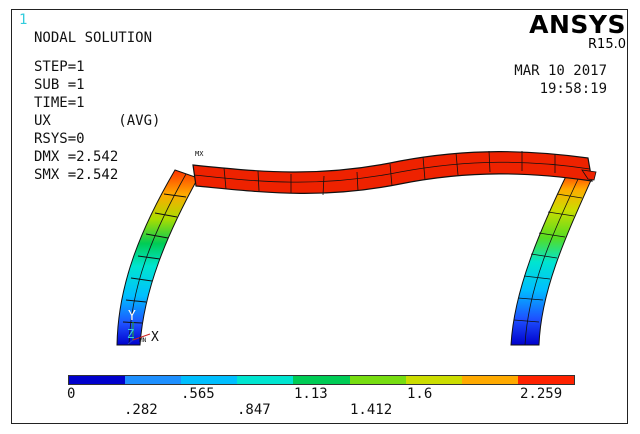  What do you see at coordinates (23, 20) in the screenshot?
I see `view-number: 1` at bounding box center [23, 20].